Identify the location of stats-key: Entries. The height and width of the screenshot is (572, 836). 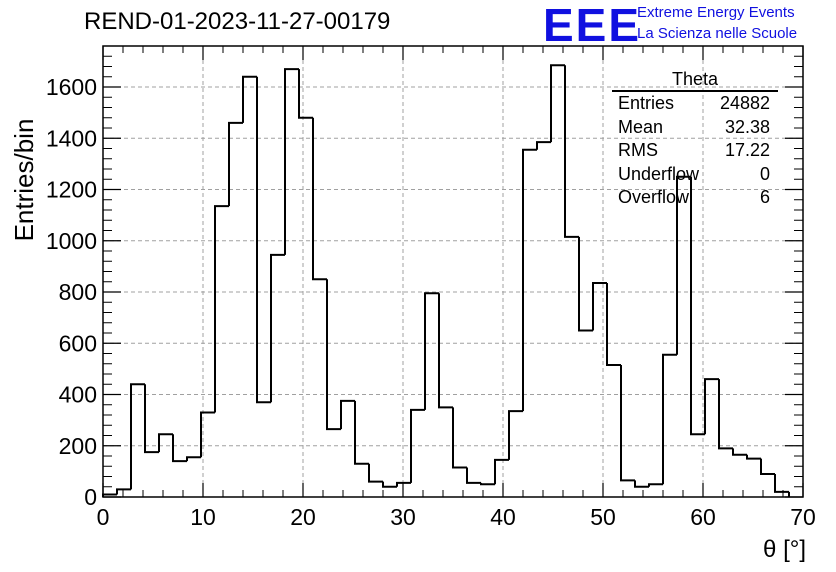
(646, 103).